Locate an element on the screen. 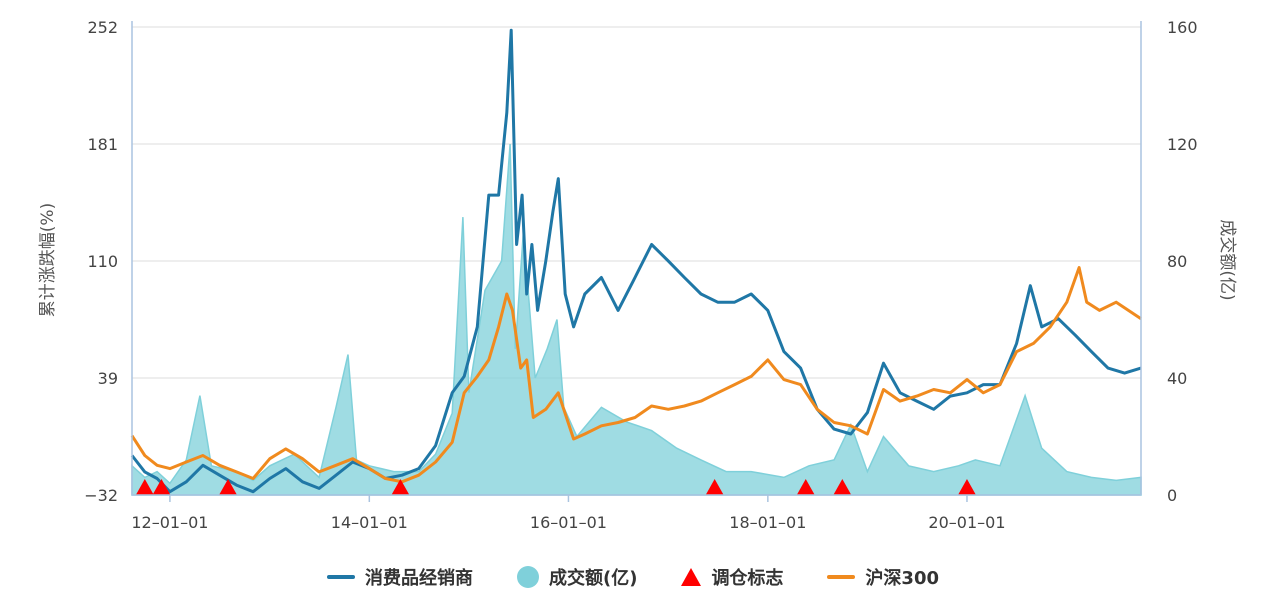 The width and height of the screenshot is (1266, 608). left-tick-label: 181 is located at coordinates (102, 144).